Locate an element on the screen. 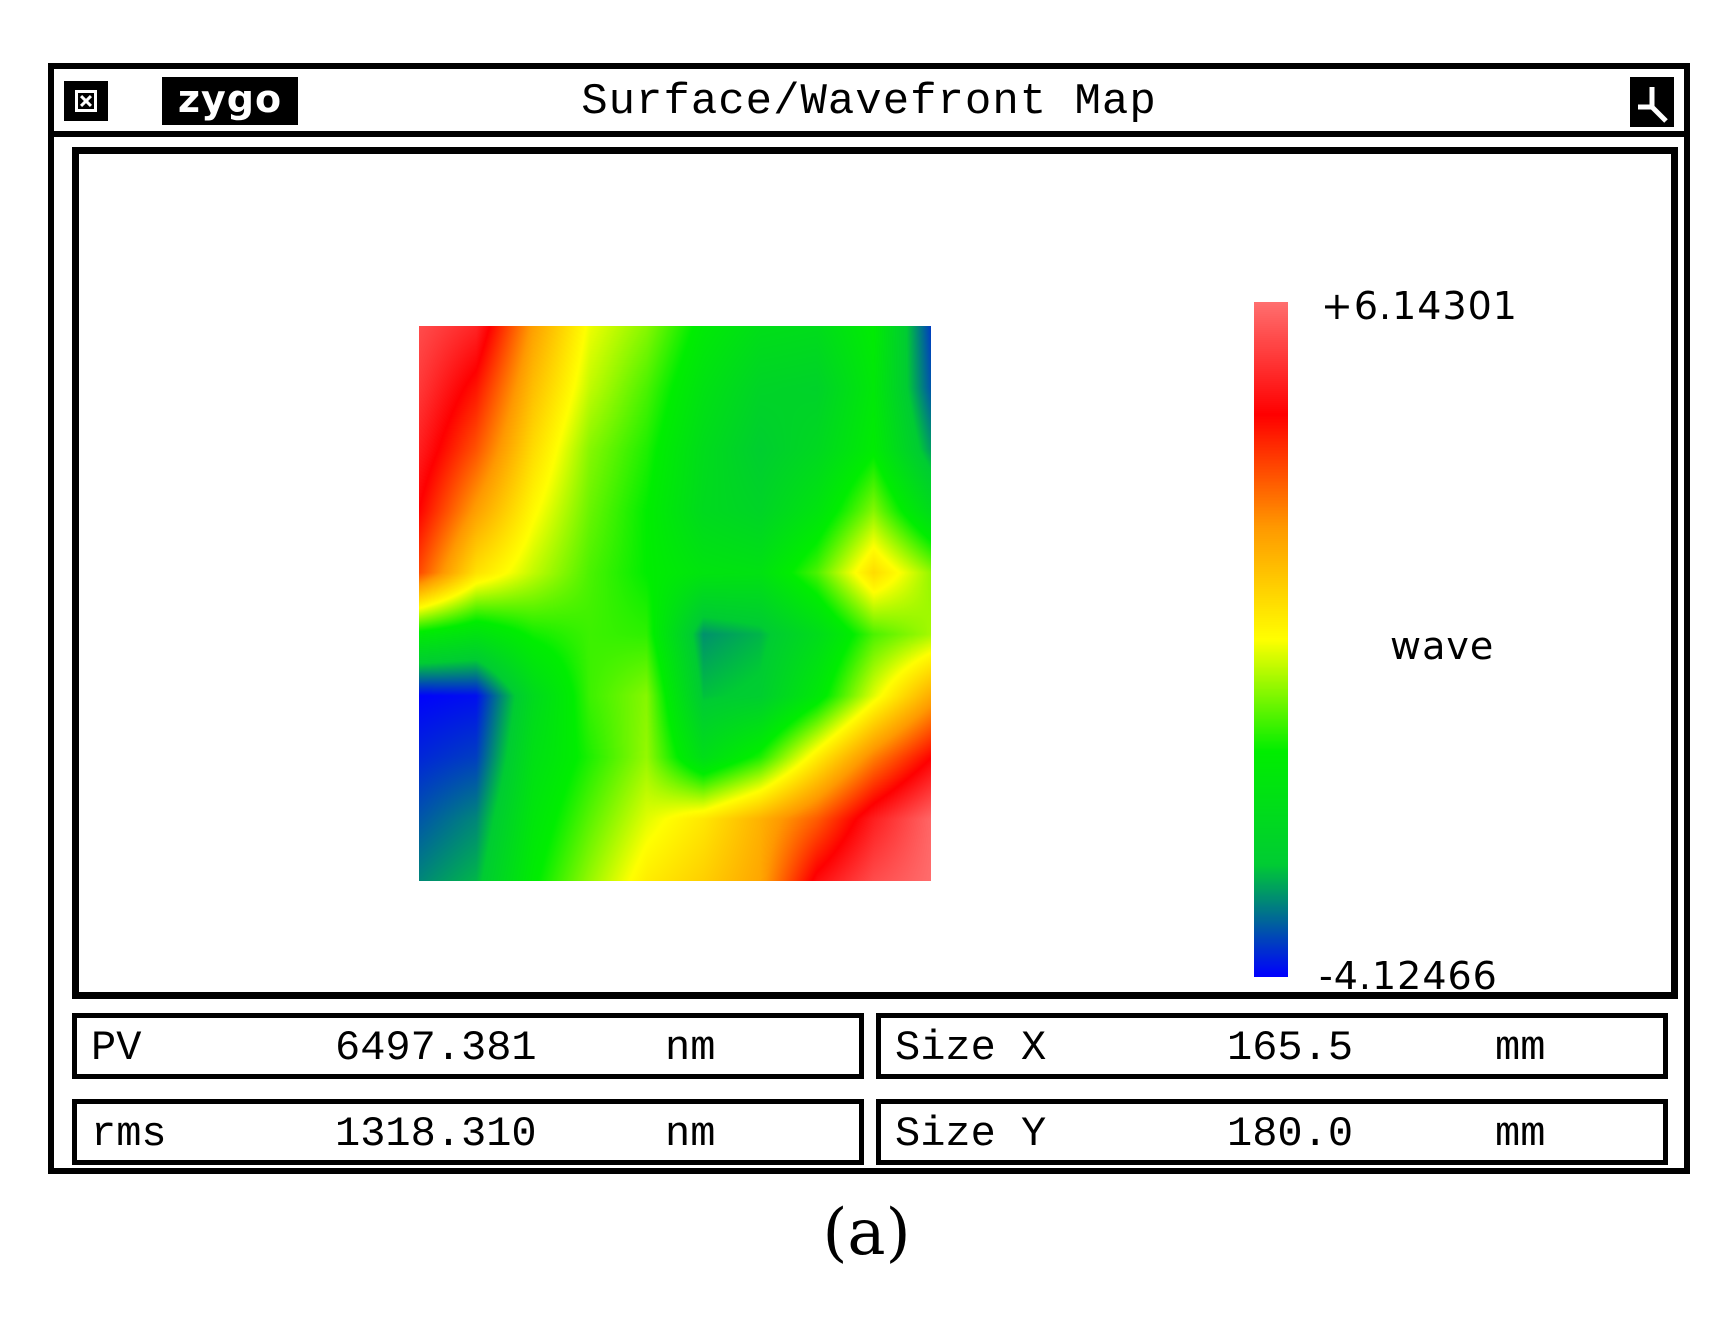 This screenshot has height=1323, width=1733. stat-rms: rms 1318.310 nm is located at coordinates (468, 1132).